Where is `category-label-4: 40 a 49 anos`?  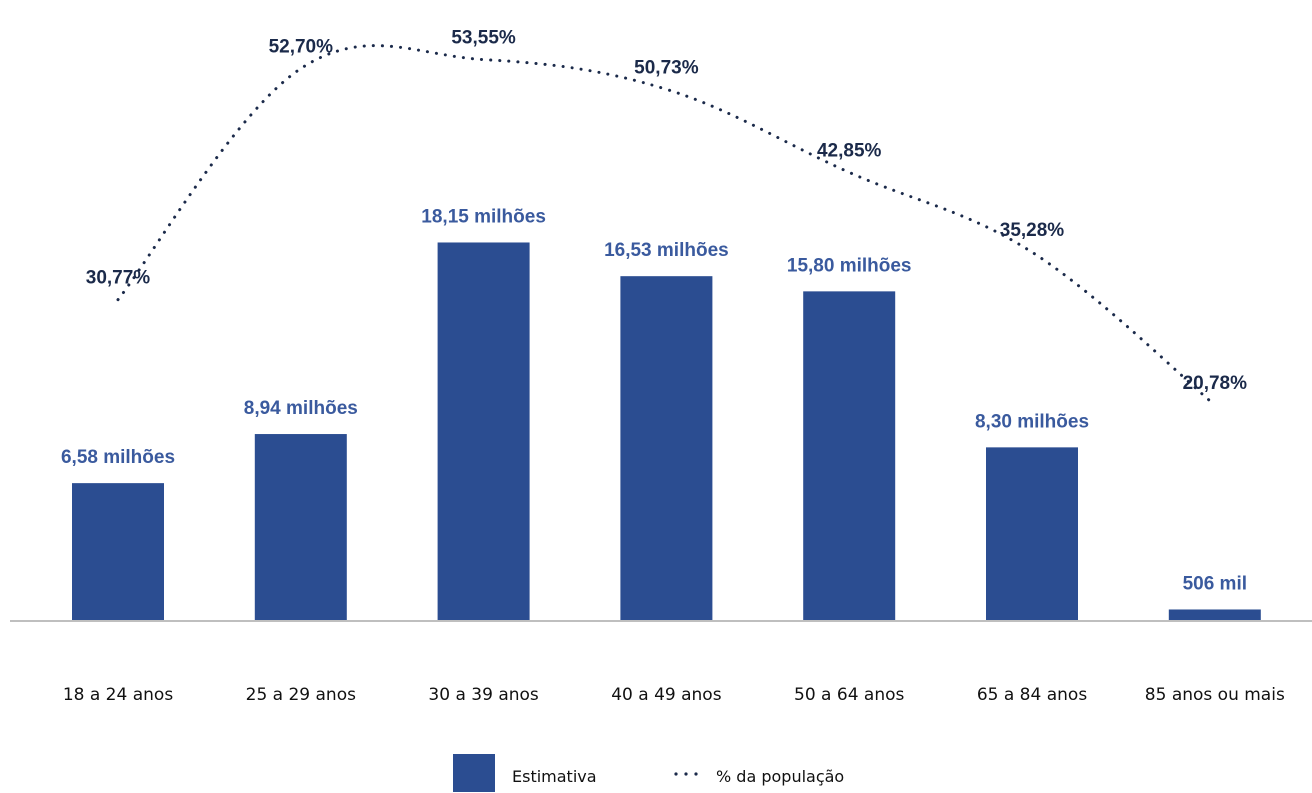
category-label-4: 40 a 49 anos is located at coordinates (666, 695).